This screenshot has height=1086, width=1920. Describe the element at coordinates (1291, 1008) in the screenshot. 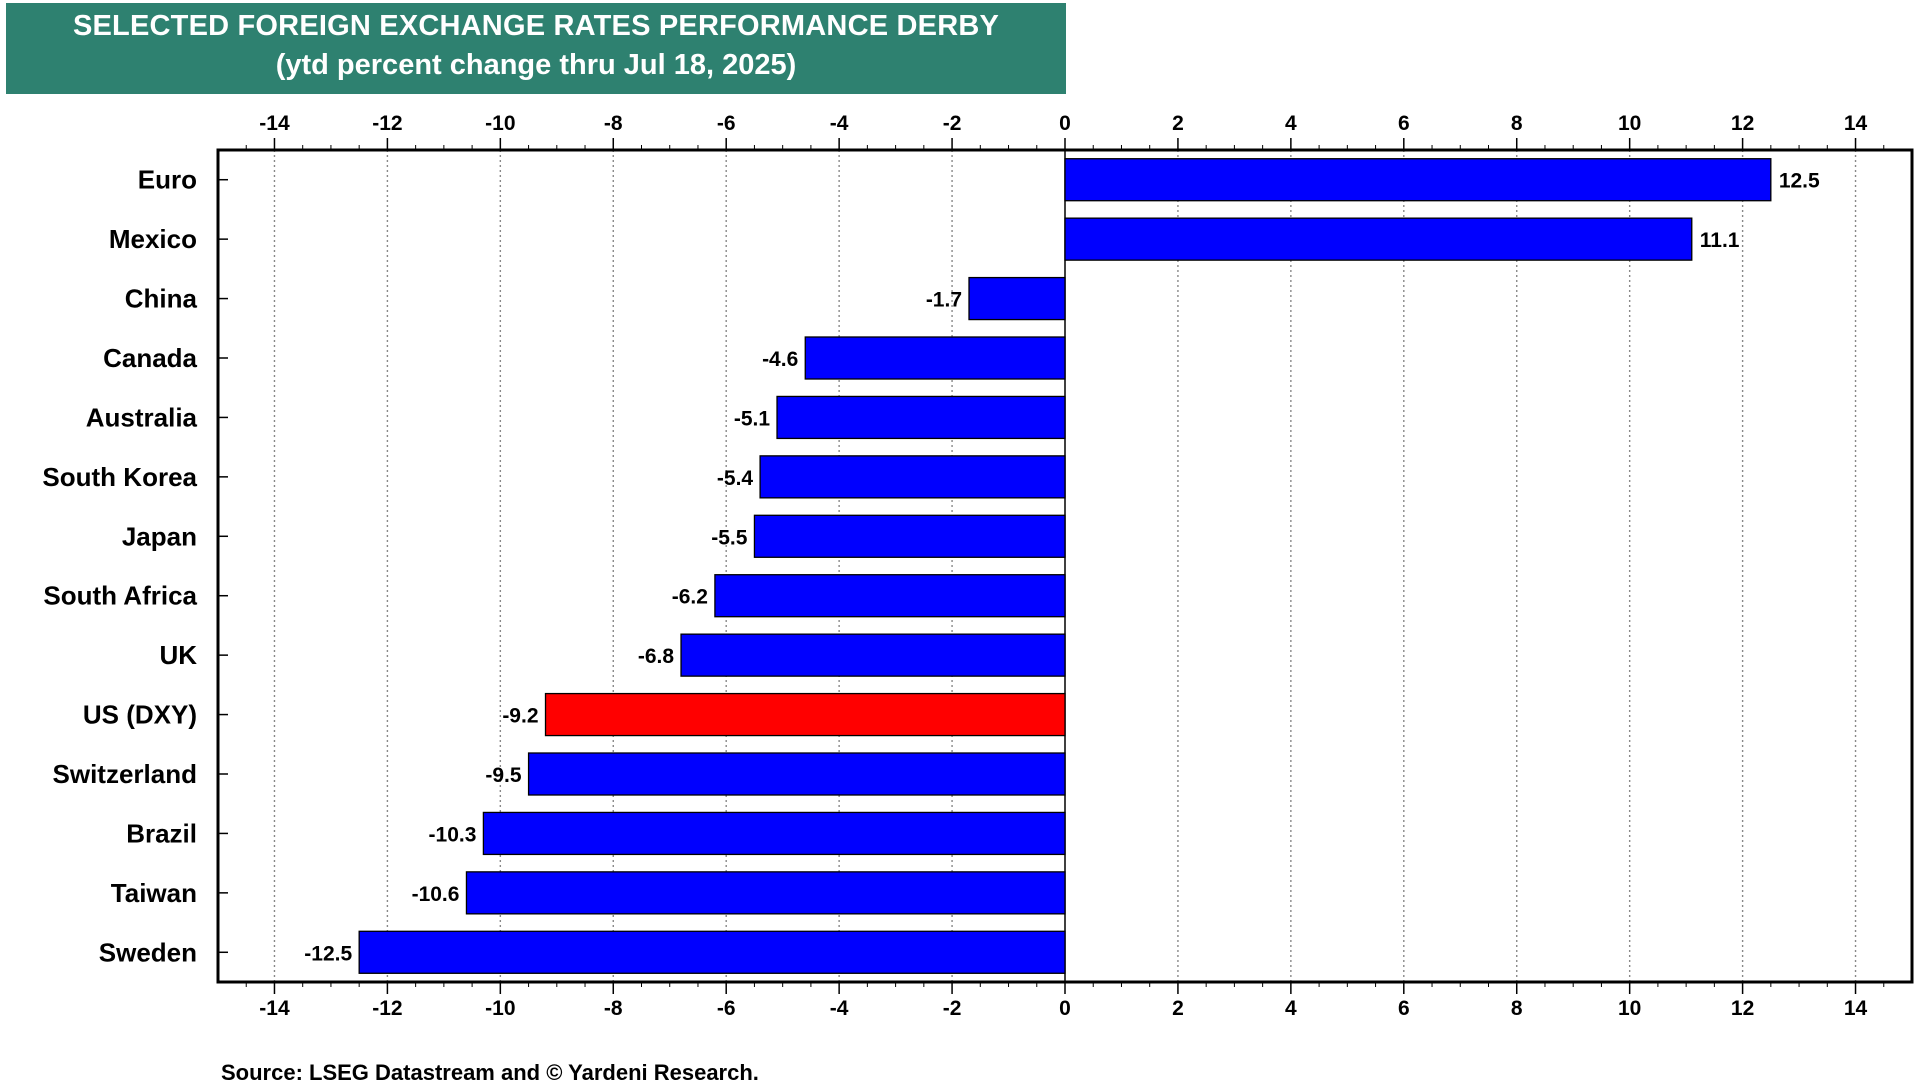

I see `x-tick-label-bottom: 4` at that location.